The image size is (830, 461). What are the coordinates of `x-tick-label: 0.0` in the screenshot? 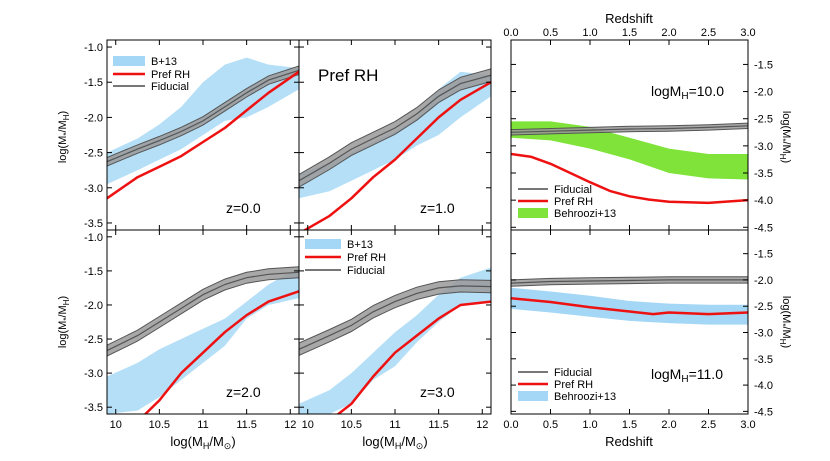 It's located at (510, 425).